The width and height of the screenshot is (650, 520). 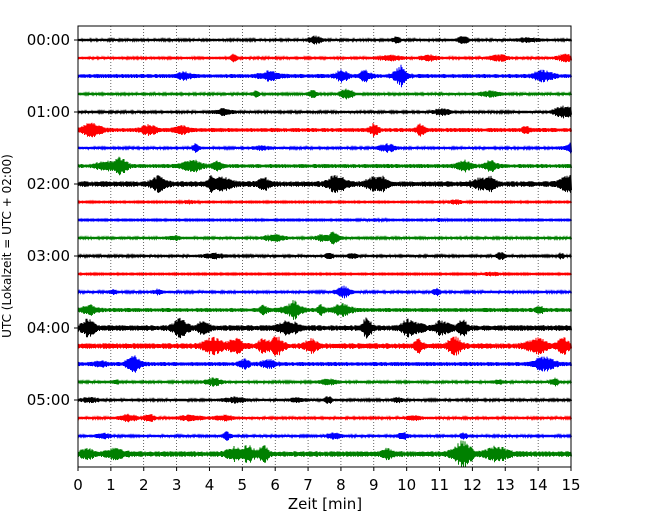 I want to click on x-axis-label: Zeit [min], so click(x=325, y=504).